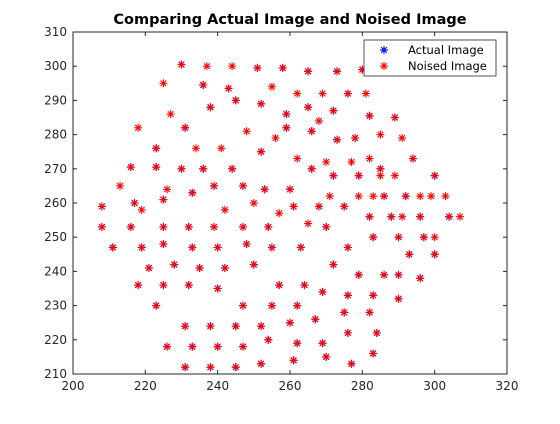 The width and height of the screenshot is (560, 424). I want to click on legend: Actual Image Noised Image, so click(430, 58).